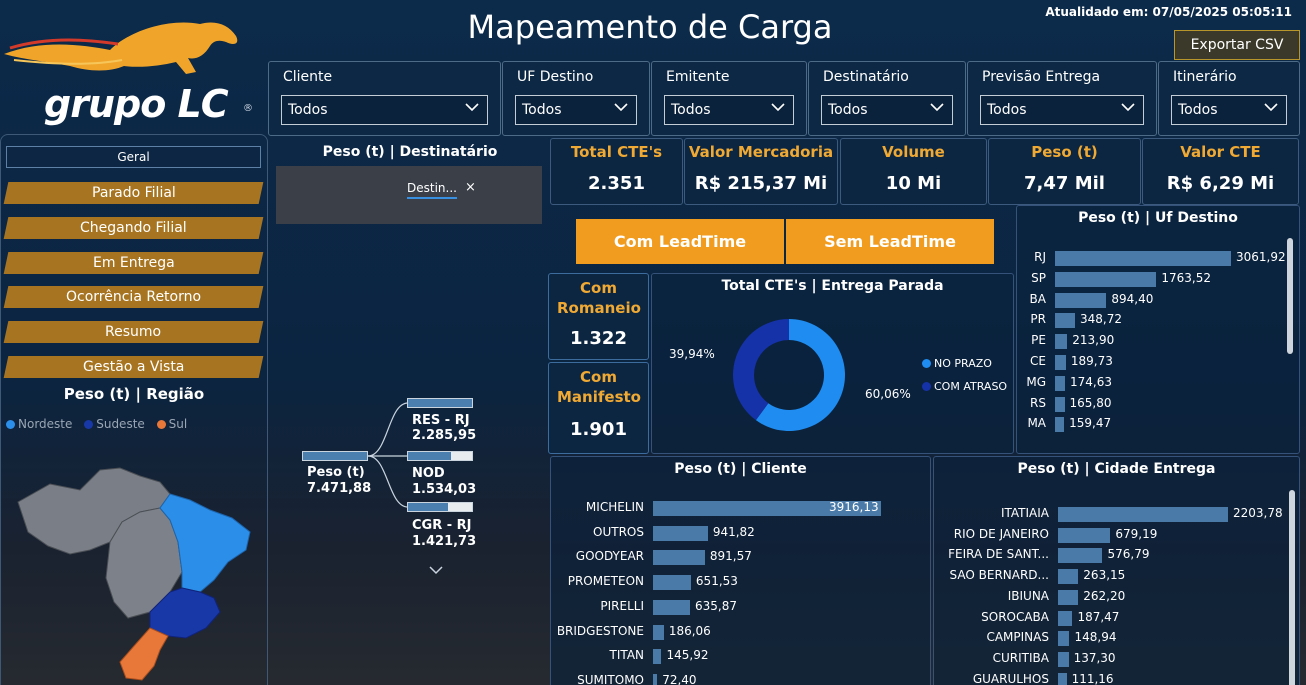  What do you see at coordinates (205, 543) in the screenshot?
I see `map-region-nordeste` at bounding box center [205, 543].